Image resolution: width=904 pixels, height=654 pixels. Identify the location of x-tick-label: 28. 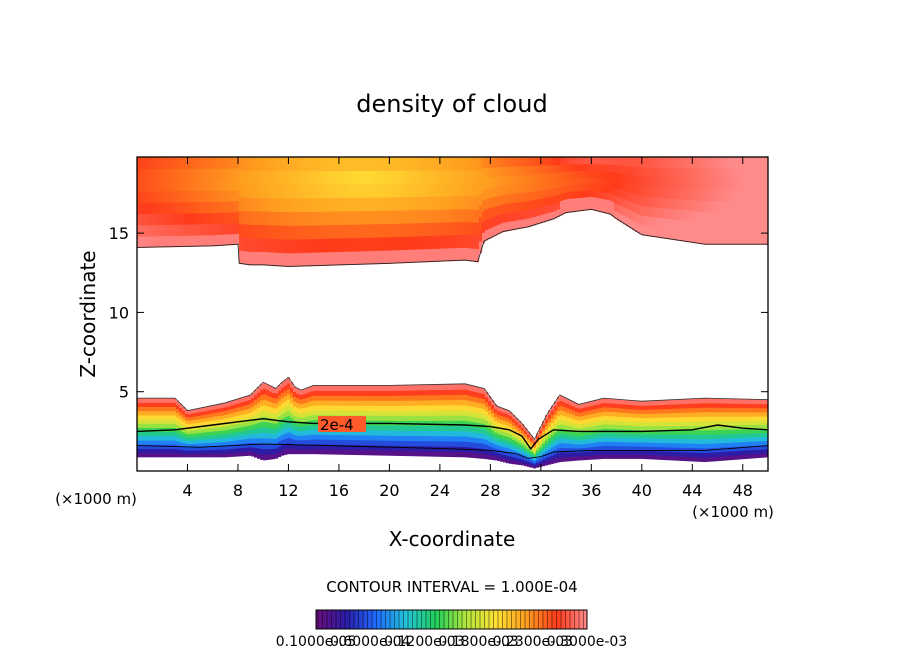
(490, 490).